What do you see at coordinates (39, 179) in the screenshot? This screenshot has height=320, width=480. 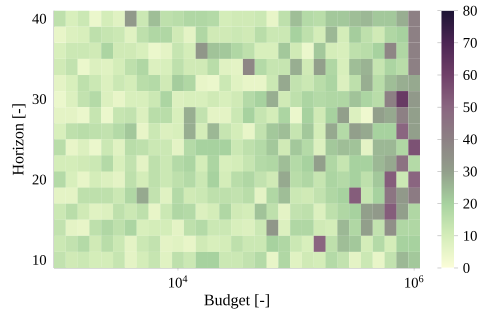 I see `y-tick-label: 20` at bounding box center [39, 179].